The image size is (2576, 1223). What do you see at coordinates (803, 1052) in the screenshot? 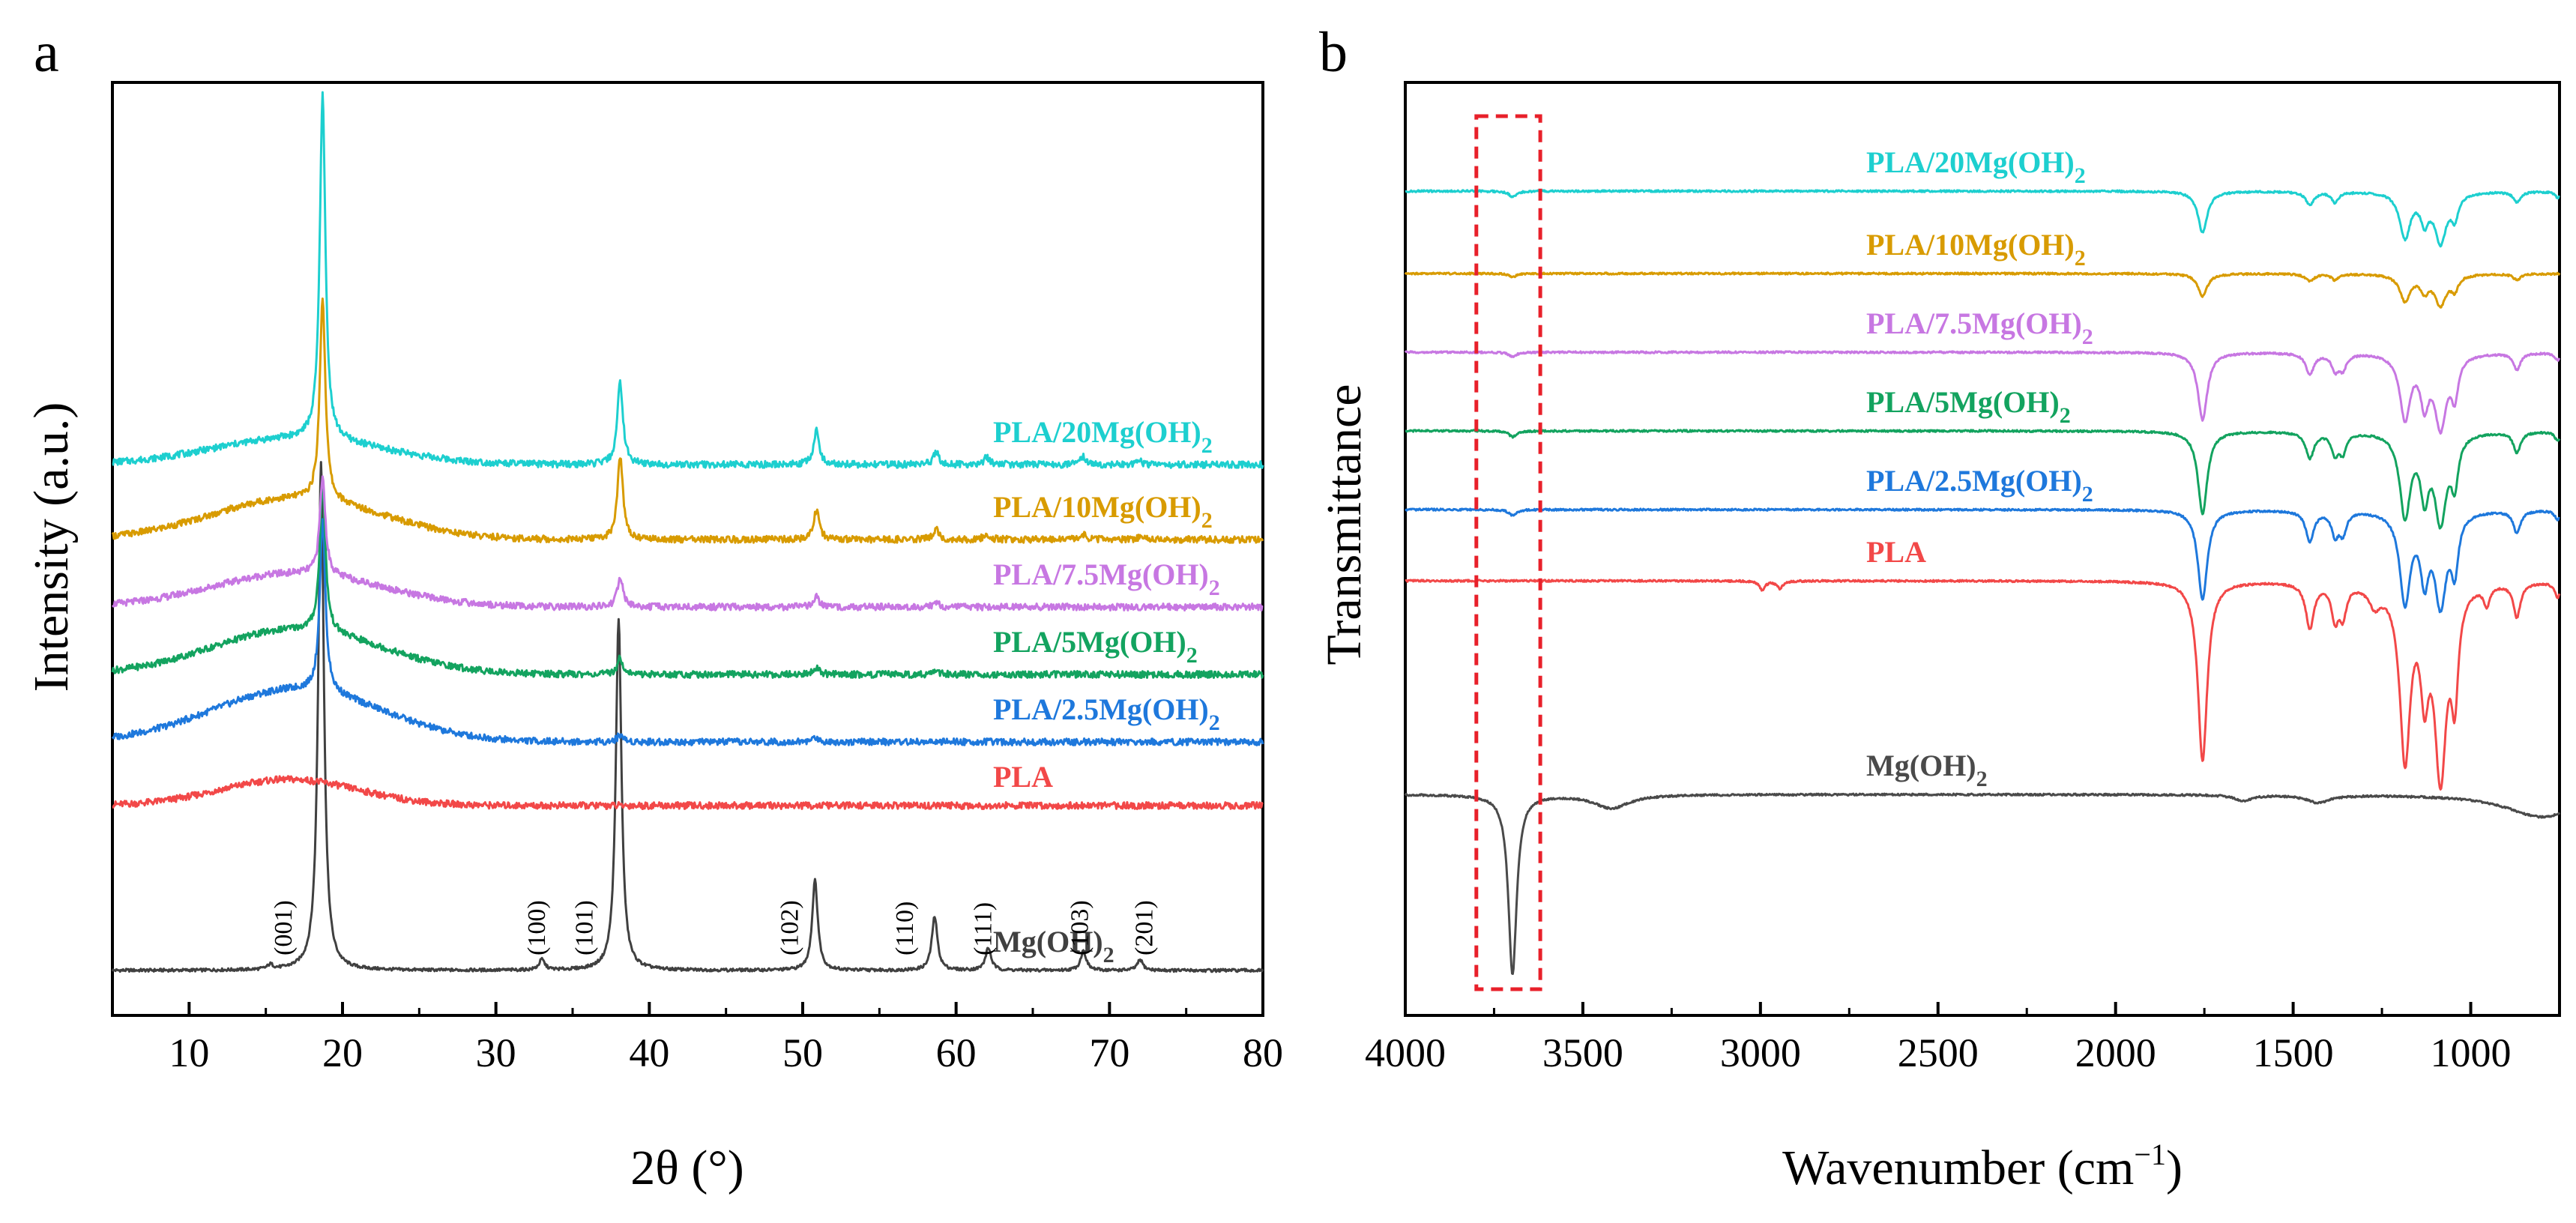
I see `xrd-x-tick-label: 50` at bounding box center [803, 1052].